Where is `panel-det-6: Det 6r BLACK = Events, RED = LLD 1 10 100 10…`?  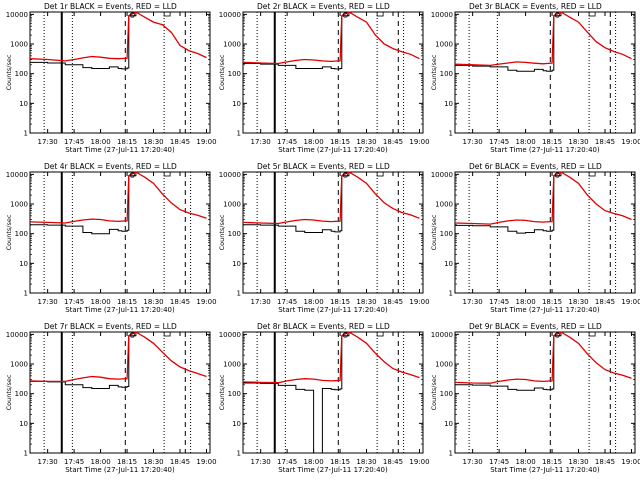 panel-det-6: Det 6r BLACK = Events, RED = LLD 1 10 100 10… is located at coordinates (535, 238).